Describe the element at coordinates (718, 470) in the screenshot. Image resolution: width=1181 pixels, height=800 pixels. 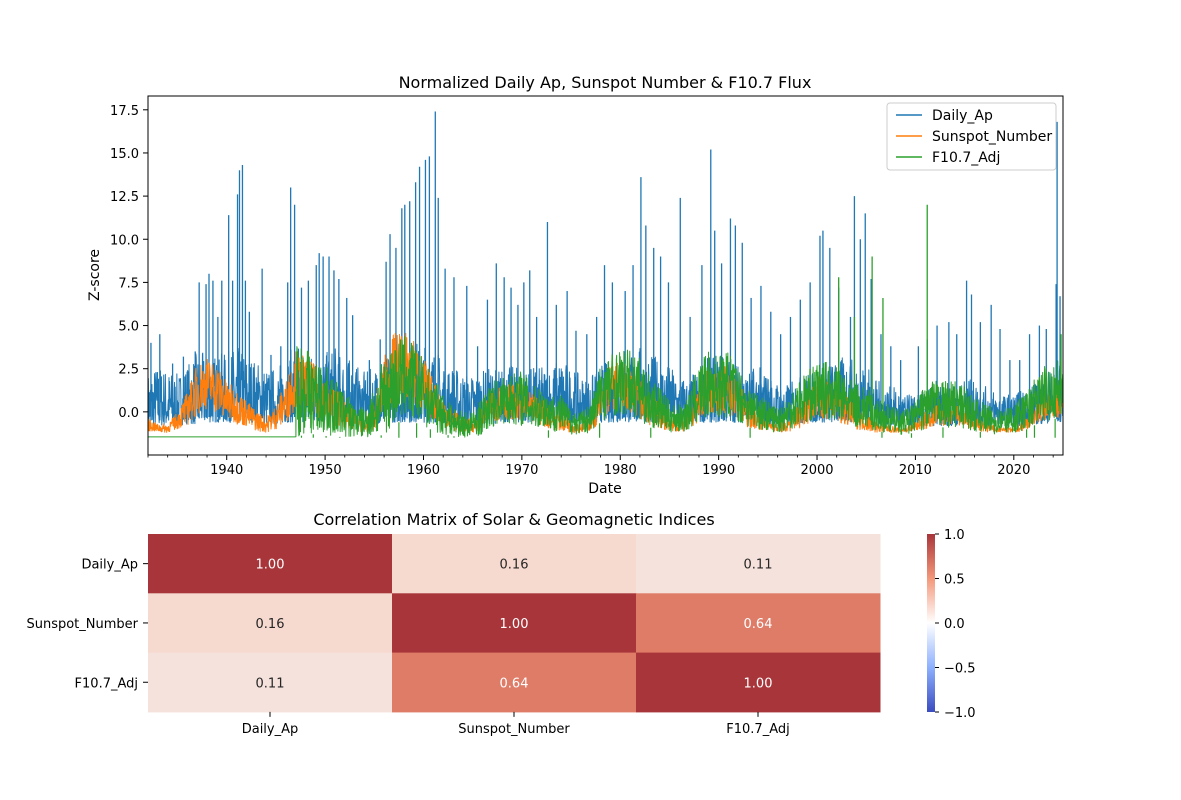
I see `x-tick-label: 1990` at that location.